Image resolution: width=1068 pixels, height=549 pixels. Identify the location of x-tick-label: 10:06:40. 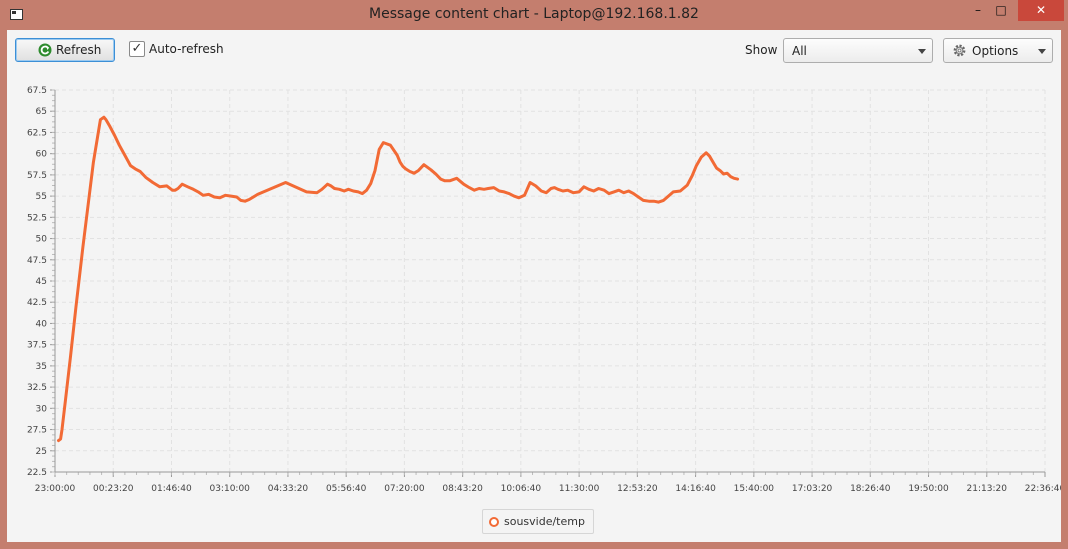
(521, 489).